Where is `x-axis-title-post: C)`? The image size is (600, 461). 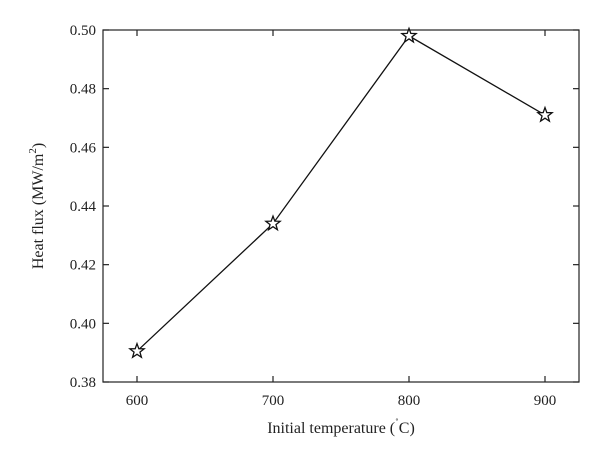 x-axis-title-post: C) is located at coordinates (407, 428).